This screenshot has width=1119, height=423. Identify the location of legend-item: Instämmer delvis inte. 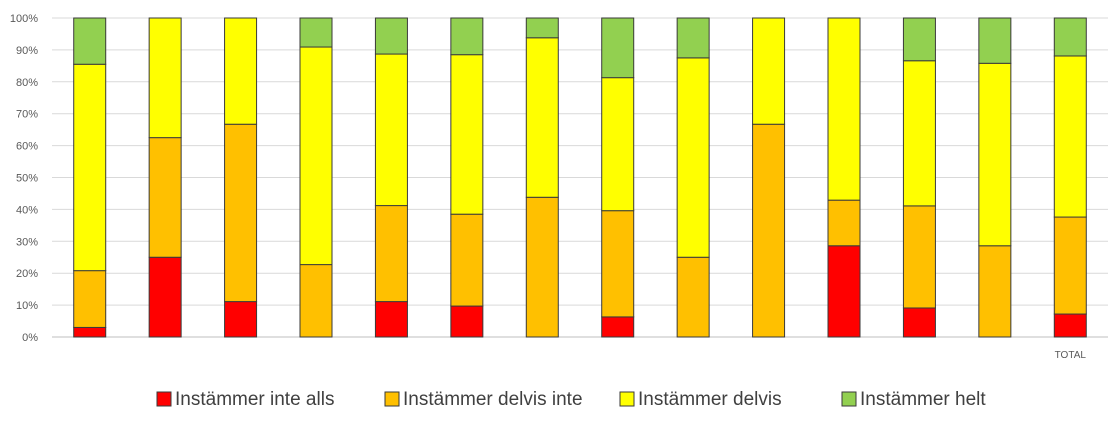
(483, 399).